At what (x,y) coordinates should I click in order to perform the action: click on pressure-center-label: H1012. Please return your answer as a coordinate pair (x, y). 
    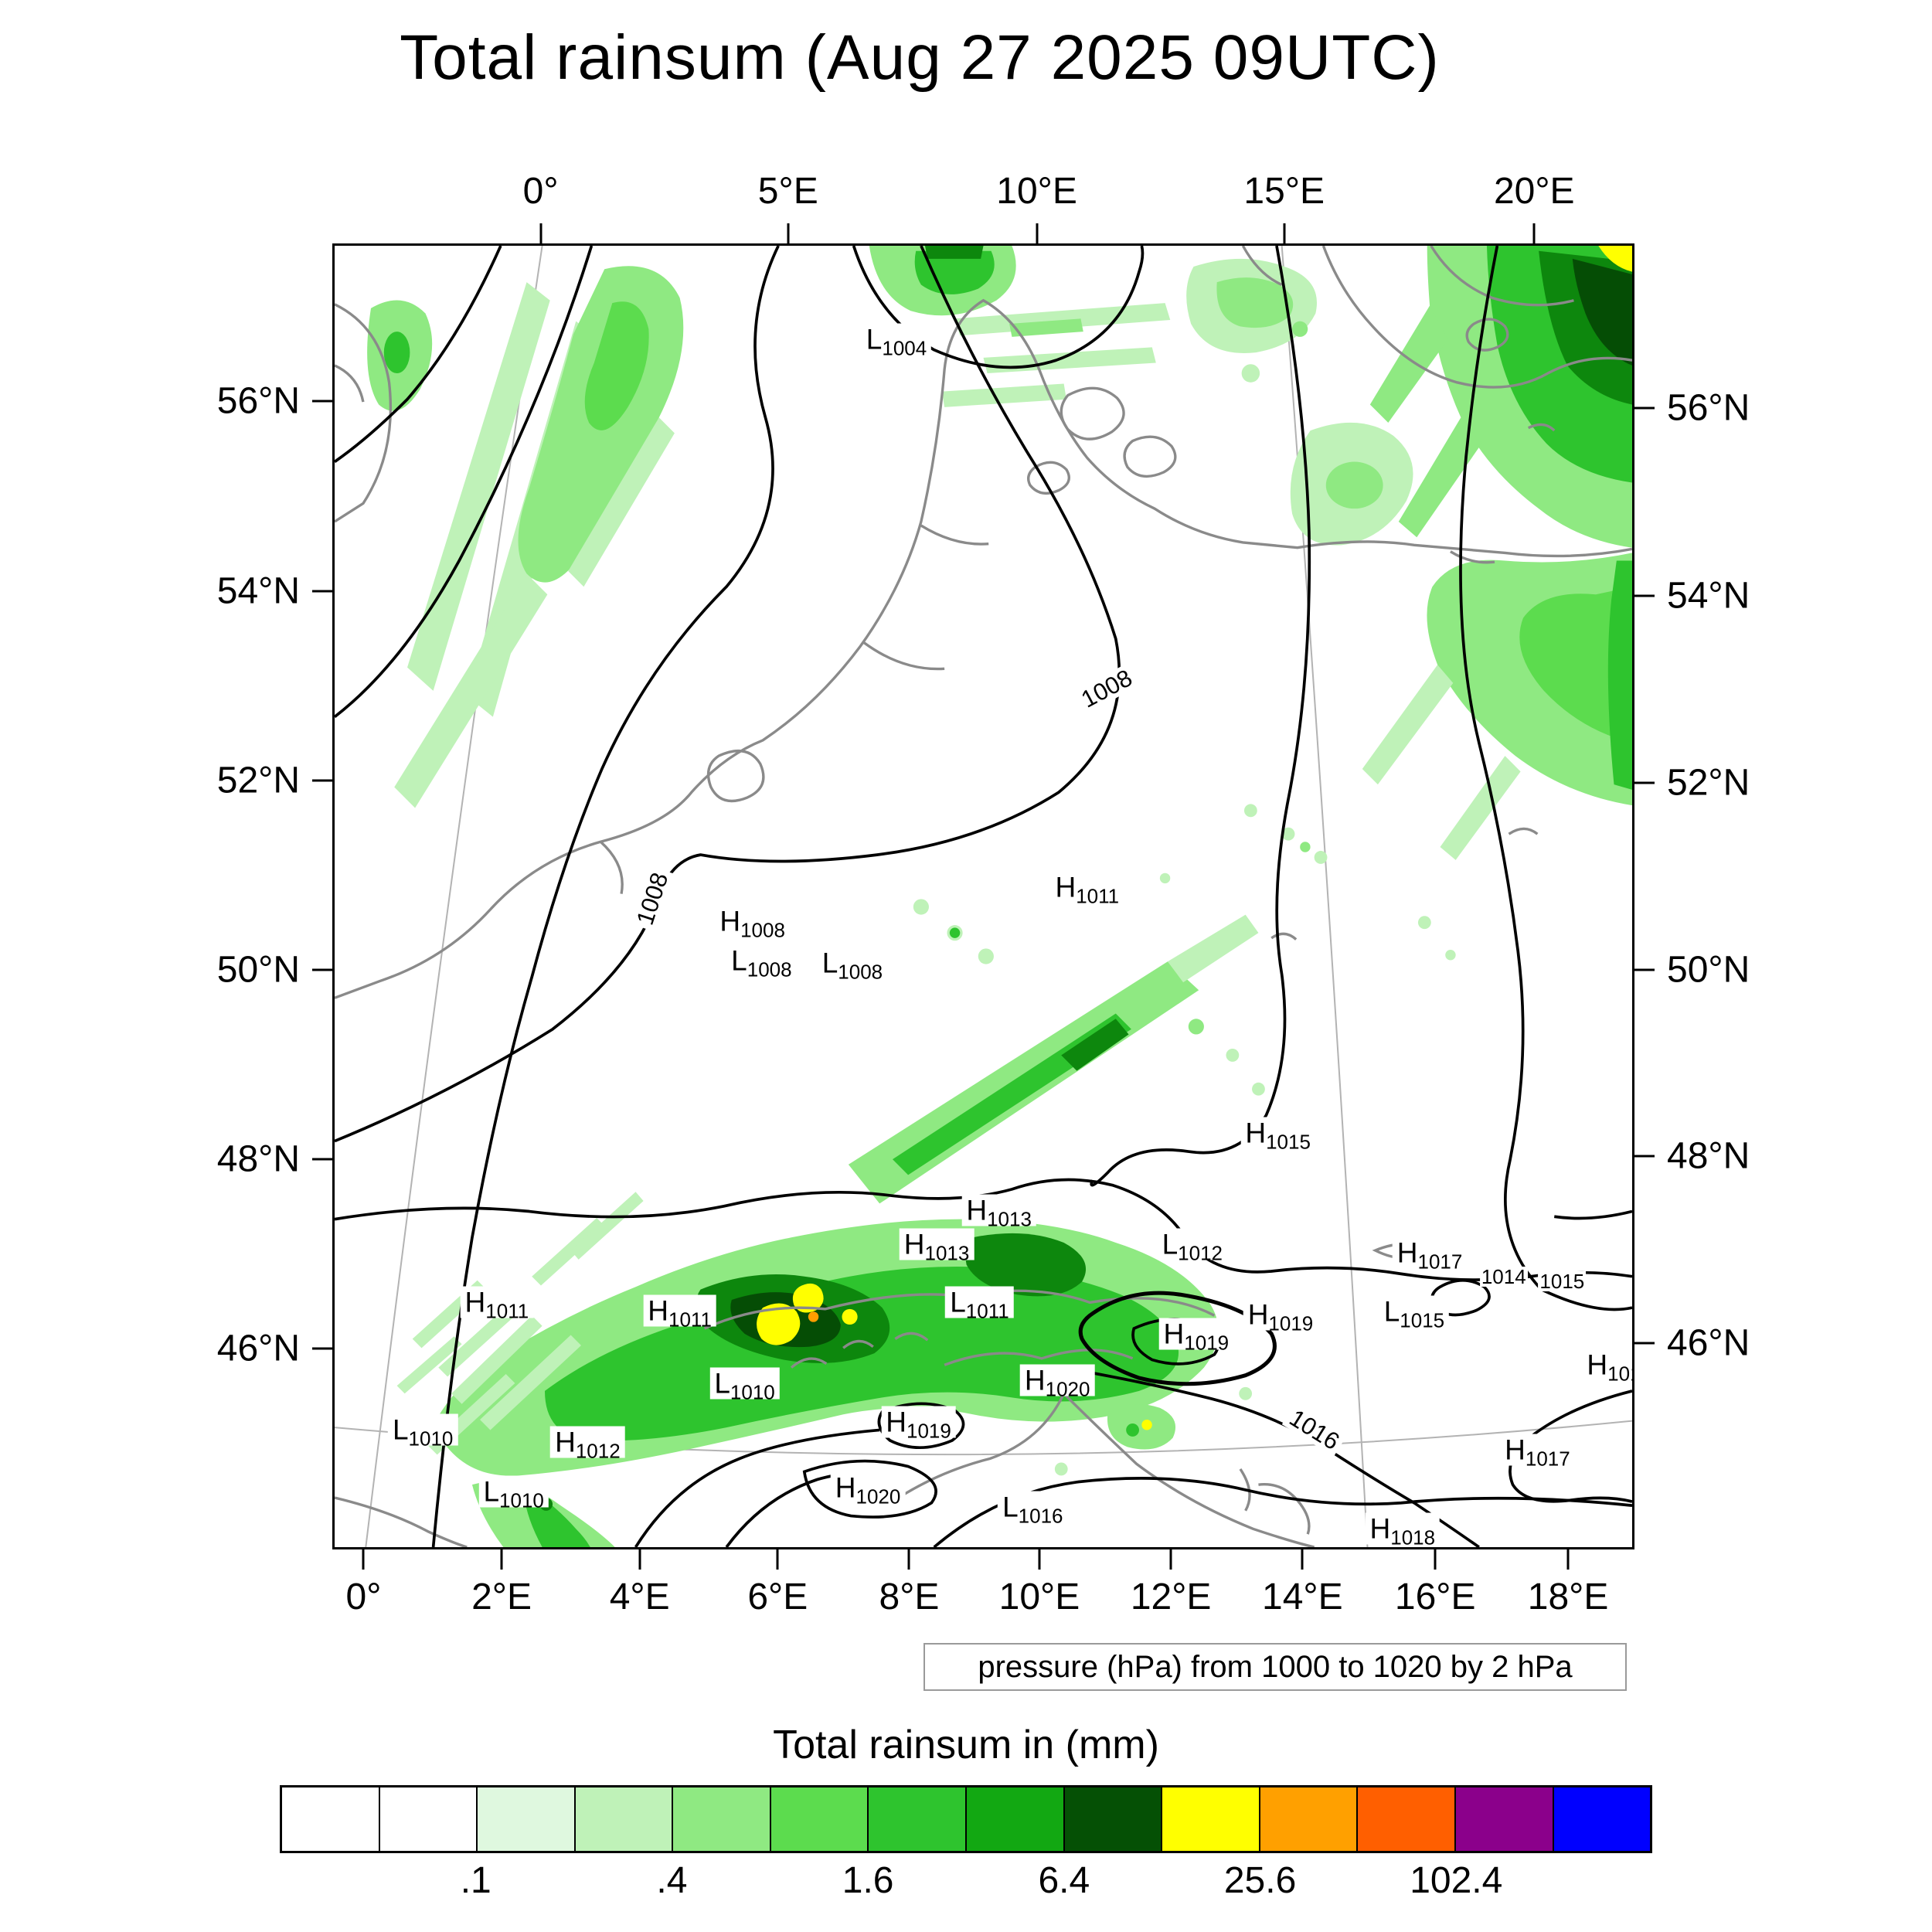
    Looking at the image, I should click on (588, 1444).